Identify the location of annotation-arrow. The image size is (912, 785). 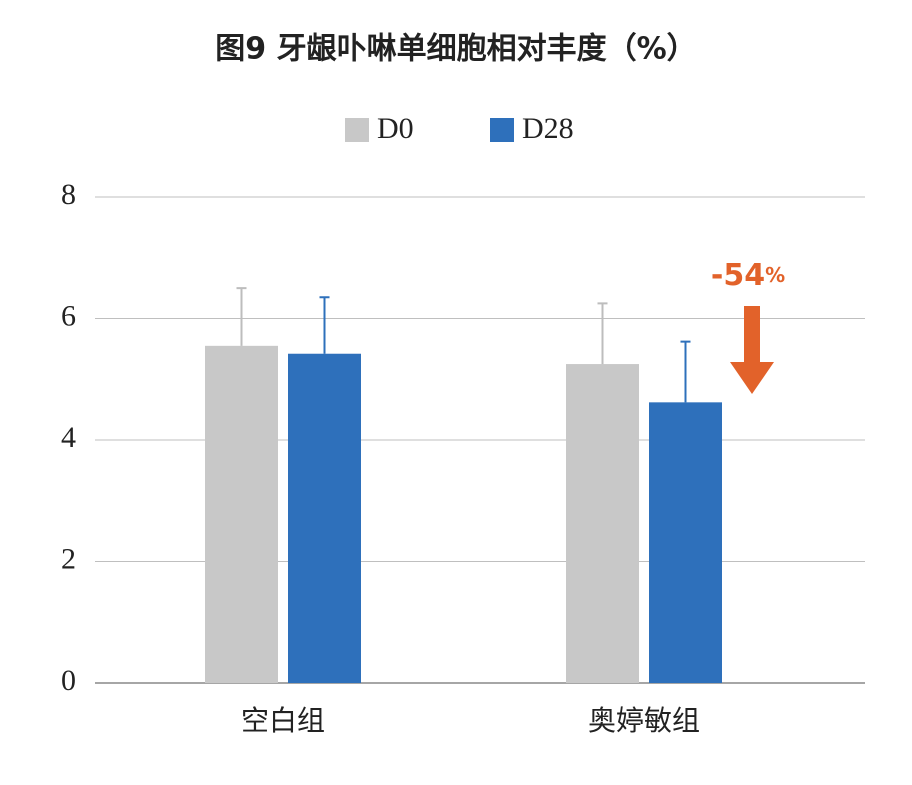
(752, 350).